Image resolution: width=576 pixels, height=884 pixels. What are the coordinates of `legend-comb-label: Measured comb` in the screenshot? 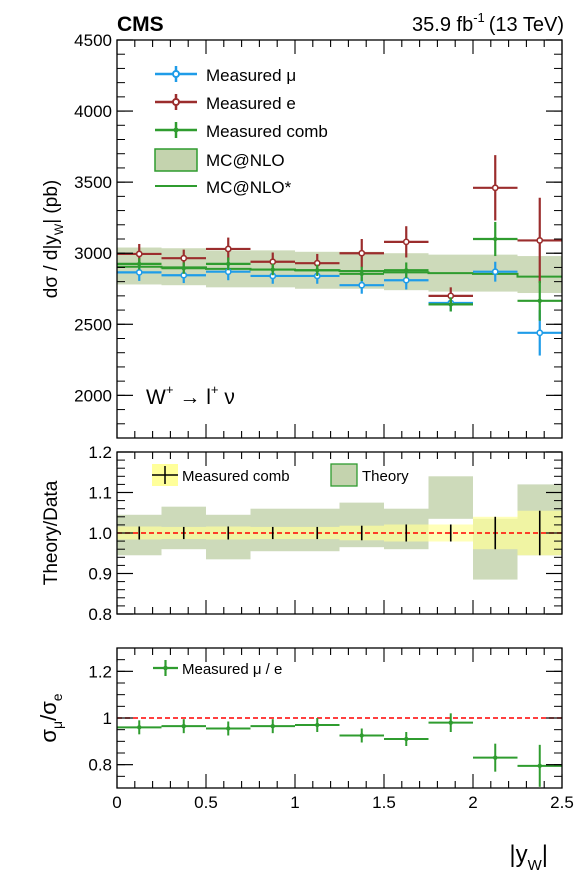 It's located at (267, 131).